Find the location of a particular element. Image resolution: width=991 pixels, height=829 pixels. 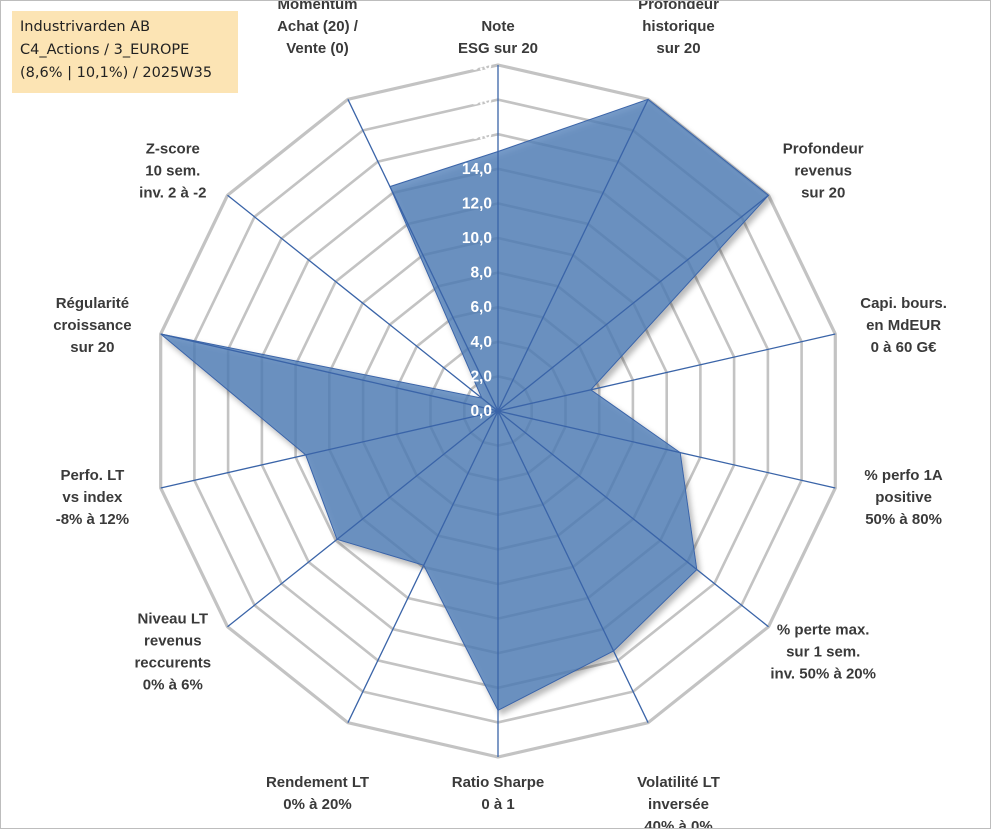

axis-label: Ratio Sharpe 0 à 1 is located at coordinates (498, 793).